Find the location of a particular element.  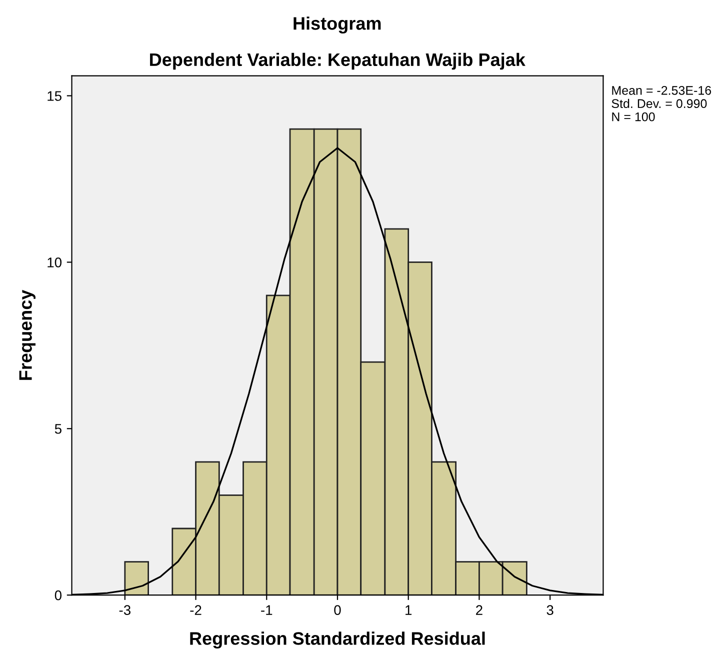

y-tick-label: 15 is located at coordinates (55, 96).